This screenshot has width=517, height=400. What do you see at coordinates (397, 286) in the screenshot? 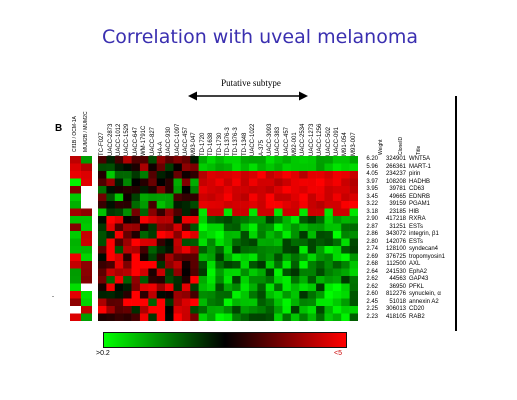
I see `gene-clone-id: 36950` at bounding box center [397, 286].